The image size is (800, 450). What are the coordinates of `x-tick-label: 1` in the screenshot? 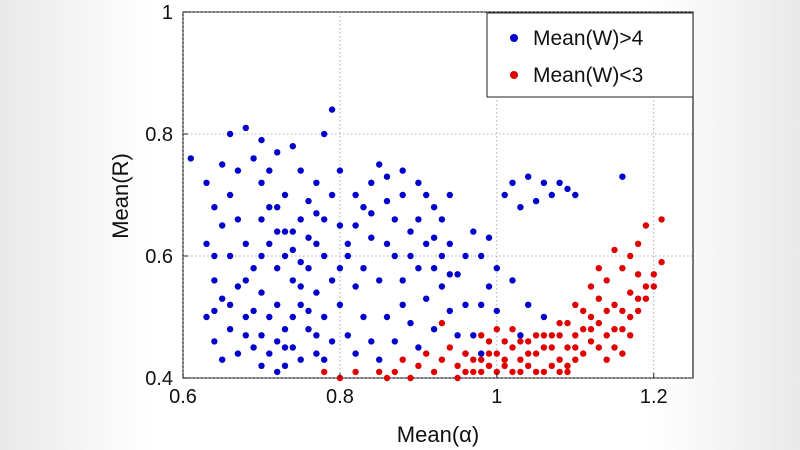 It's located at (496, 397).